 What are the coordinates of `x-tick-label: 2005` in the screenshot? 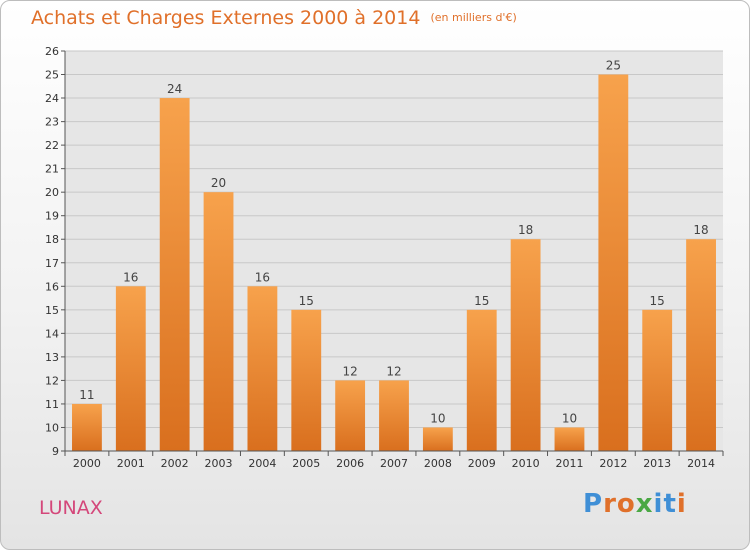 It's located at (306, 463).